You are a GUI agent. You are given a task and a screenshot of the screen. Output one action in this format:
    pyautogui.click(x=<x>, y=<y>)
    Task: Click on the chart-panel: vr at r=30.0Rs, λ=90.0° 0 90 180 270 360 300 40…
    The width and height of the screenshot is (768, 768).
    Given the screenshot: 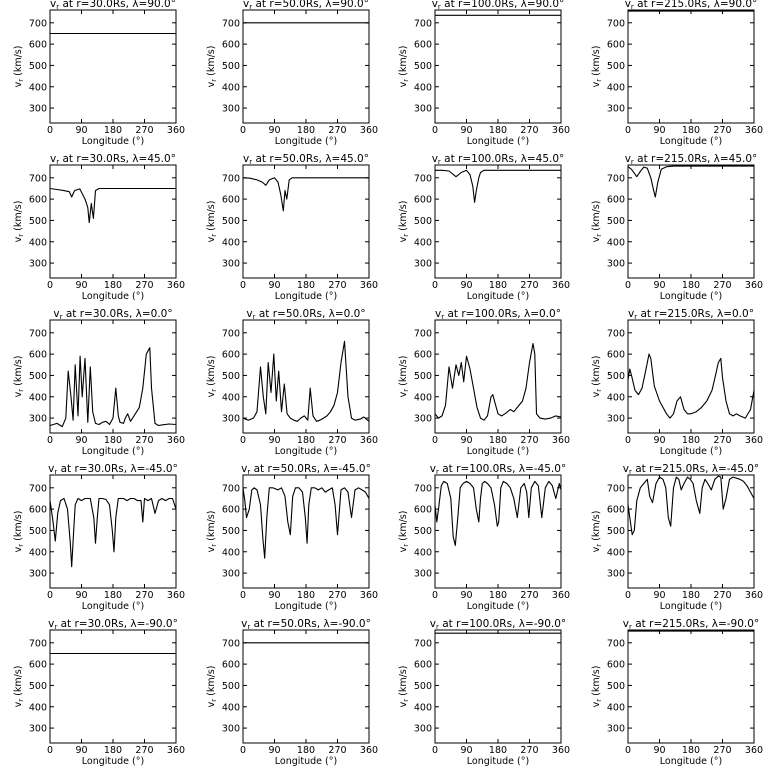 What is the action you would take?
    pyautogui.click(x=99, y=73)
    